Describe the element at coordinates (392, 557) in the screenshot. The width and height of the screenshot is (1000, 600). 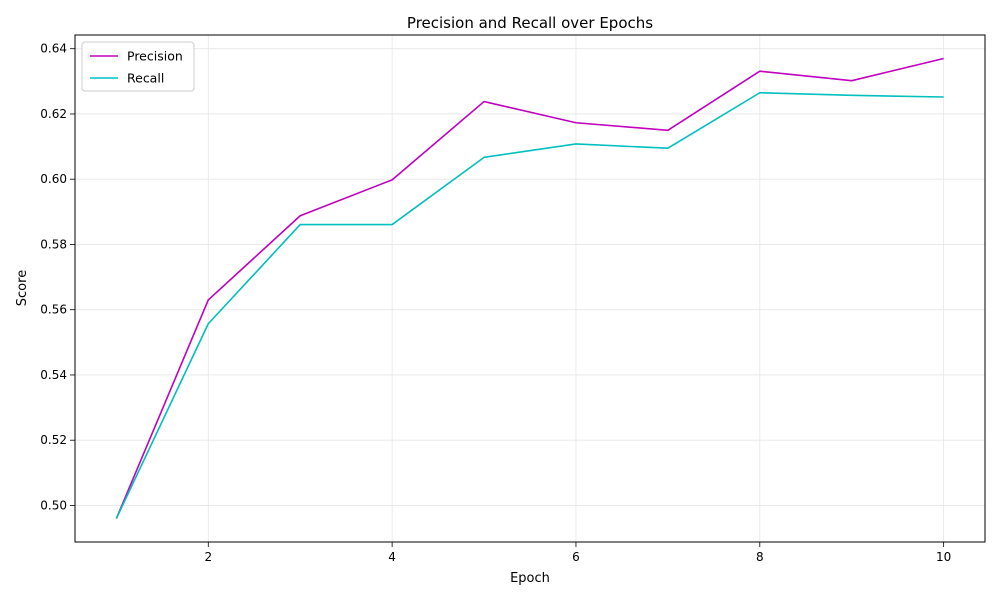
I see `x-tick-label: 4` at that location.